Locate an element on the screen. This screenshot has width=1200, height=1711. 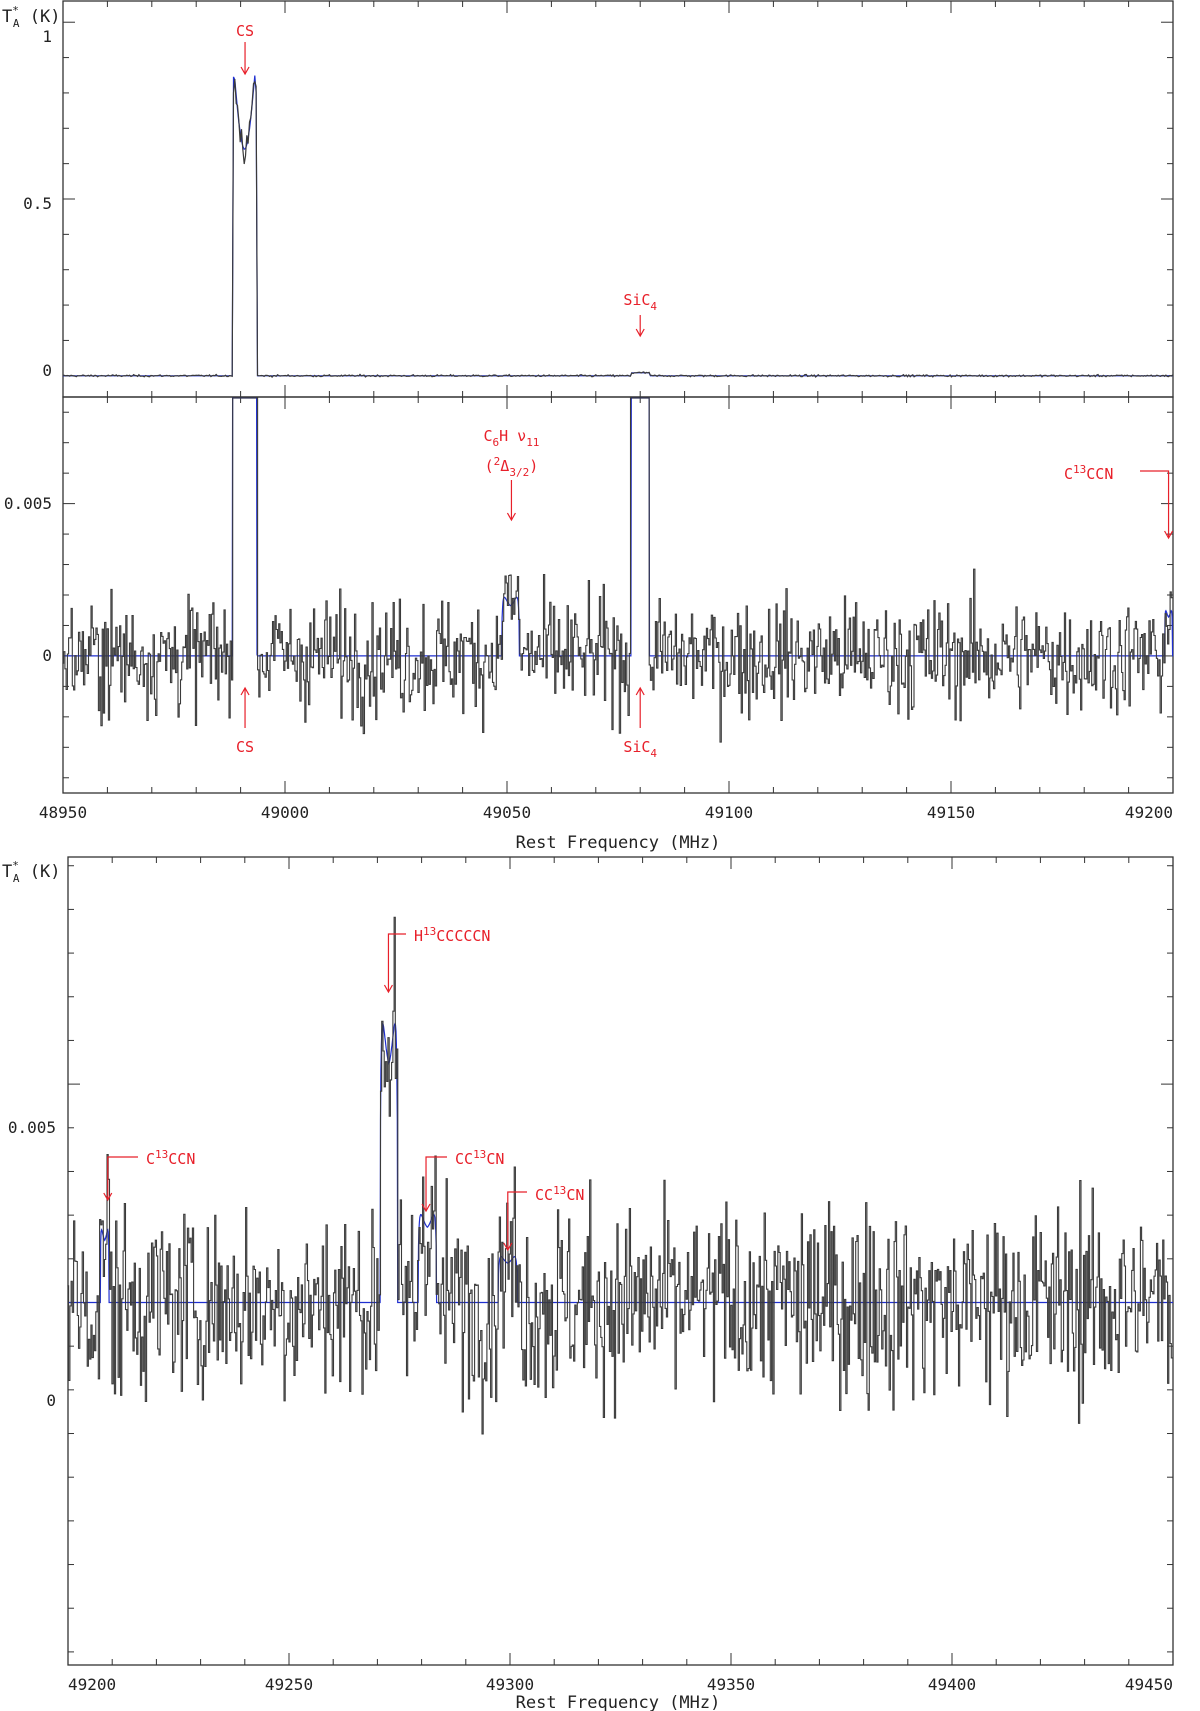
top-zoom-model is located at coordinates (618, 527).